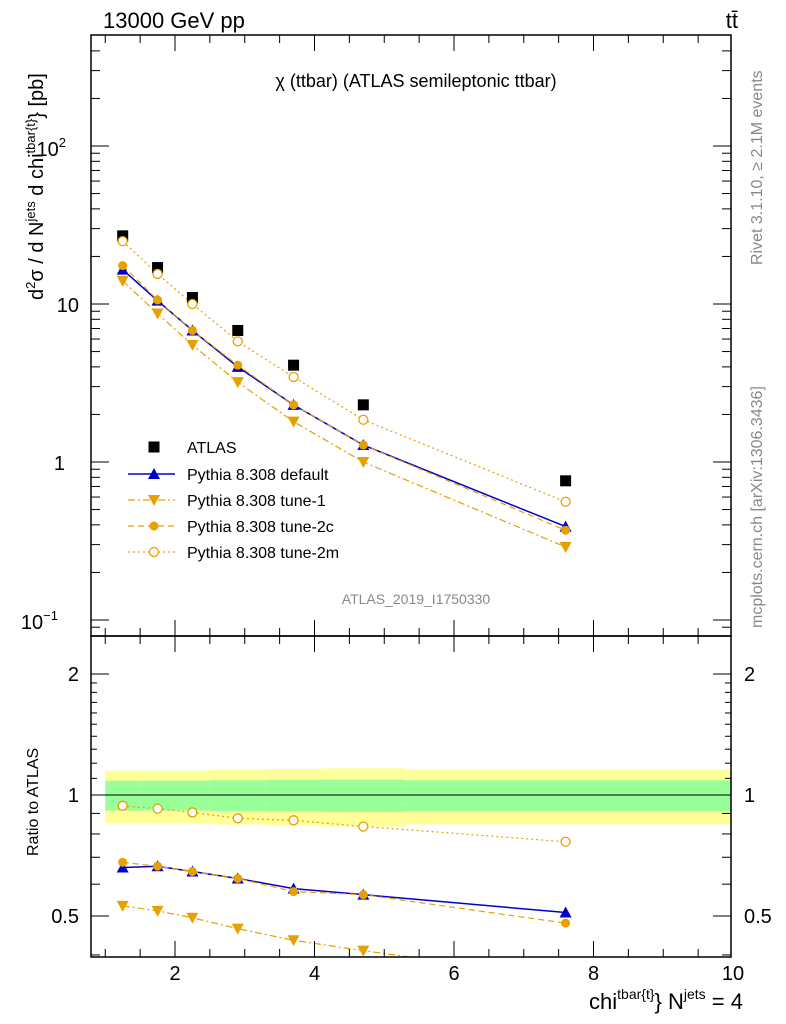  I want to click on legend-marker-pythia-8-308-default, so click(154, 473).